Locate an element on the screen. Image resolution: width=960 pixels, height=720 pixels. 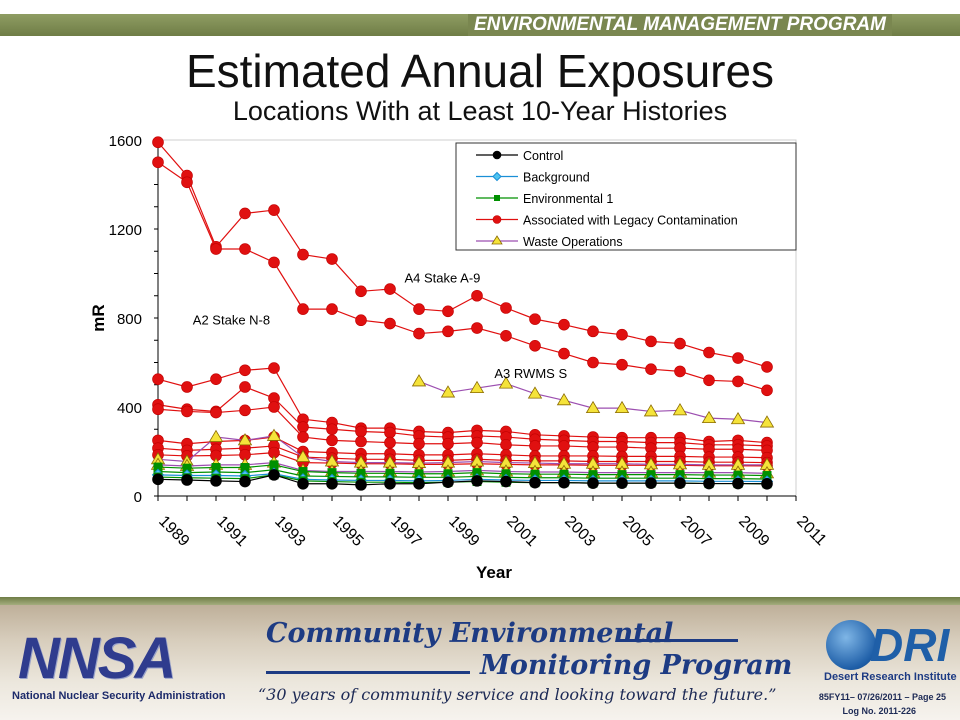
y-tick-label: 1600 is located at coordinates (125, 141).